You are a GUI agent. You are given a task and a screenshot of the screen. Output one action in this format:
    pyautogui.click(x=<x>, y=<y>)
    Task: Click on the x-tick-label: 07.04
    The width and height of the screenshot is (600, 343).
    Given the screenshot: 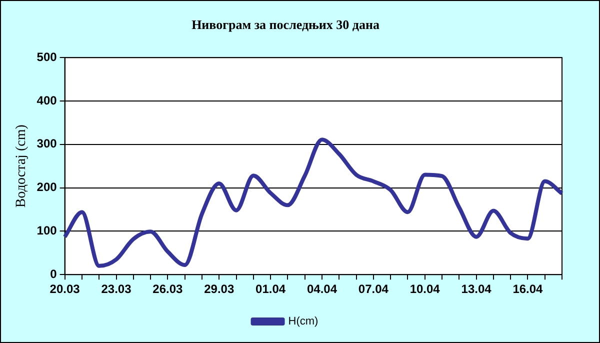 What is the action you would take?
    pyautogui.click(x=373, y=289)
    